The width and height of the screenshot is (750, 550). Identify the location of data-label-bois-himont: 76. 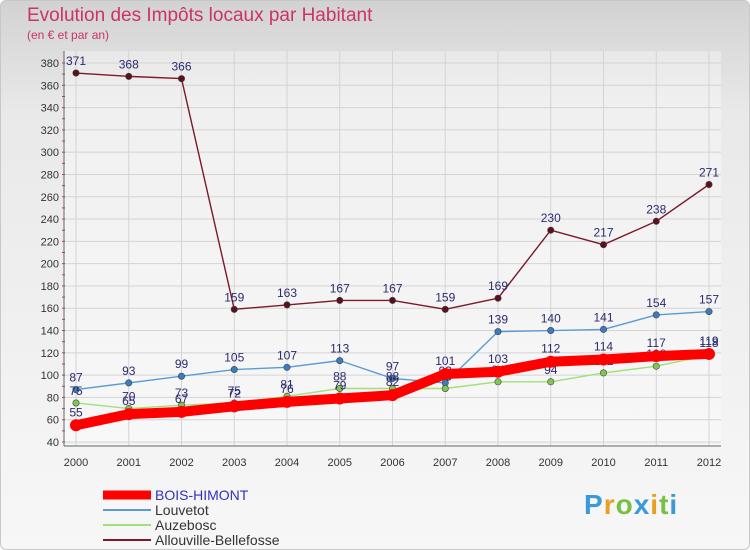
(287, 389).